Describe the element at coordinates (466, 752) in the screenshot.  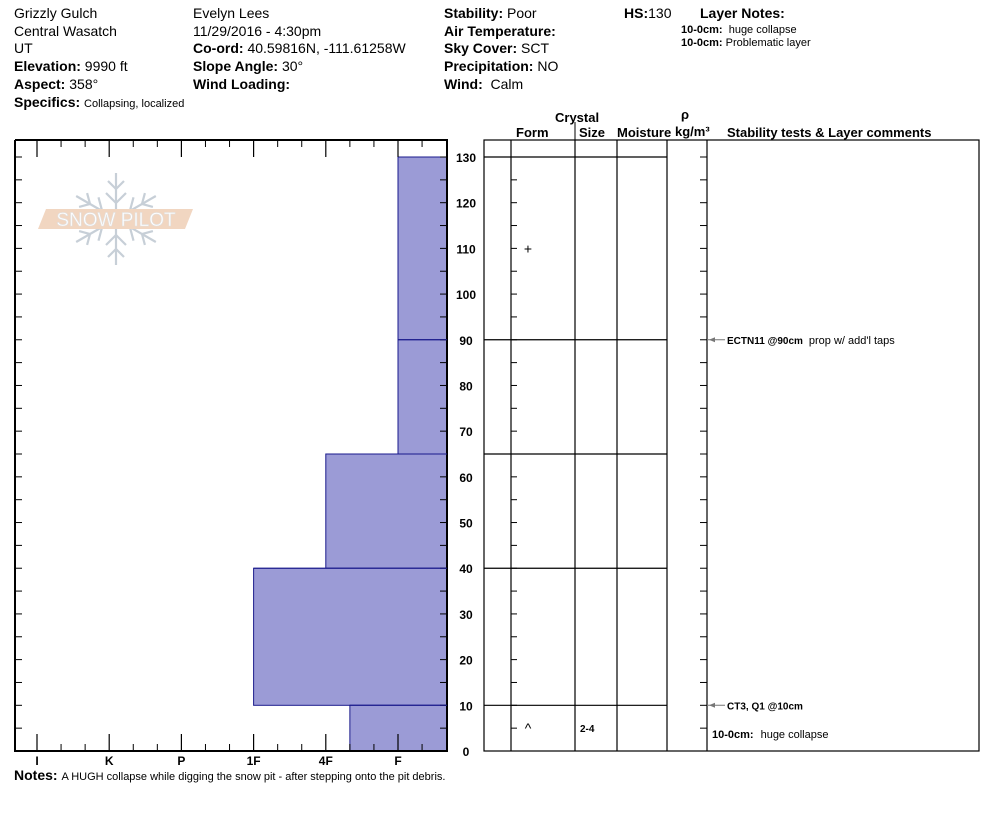
I see `depth-tick-label: 0` at that location.